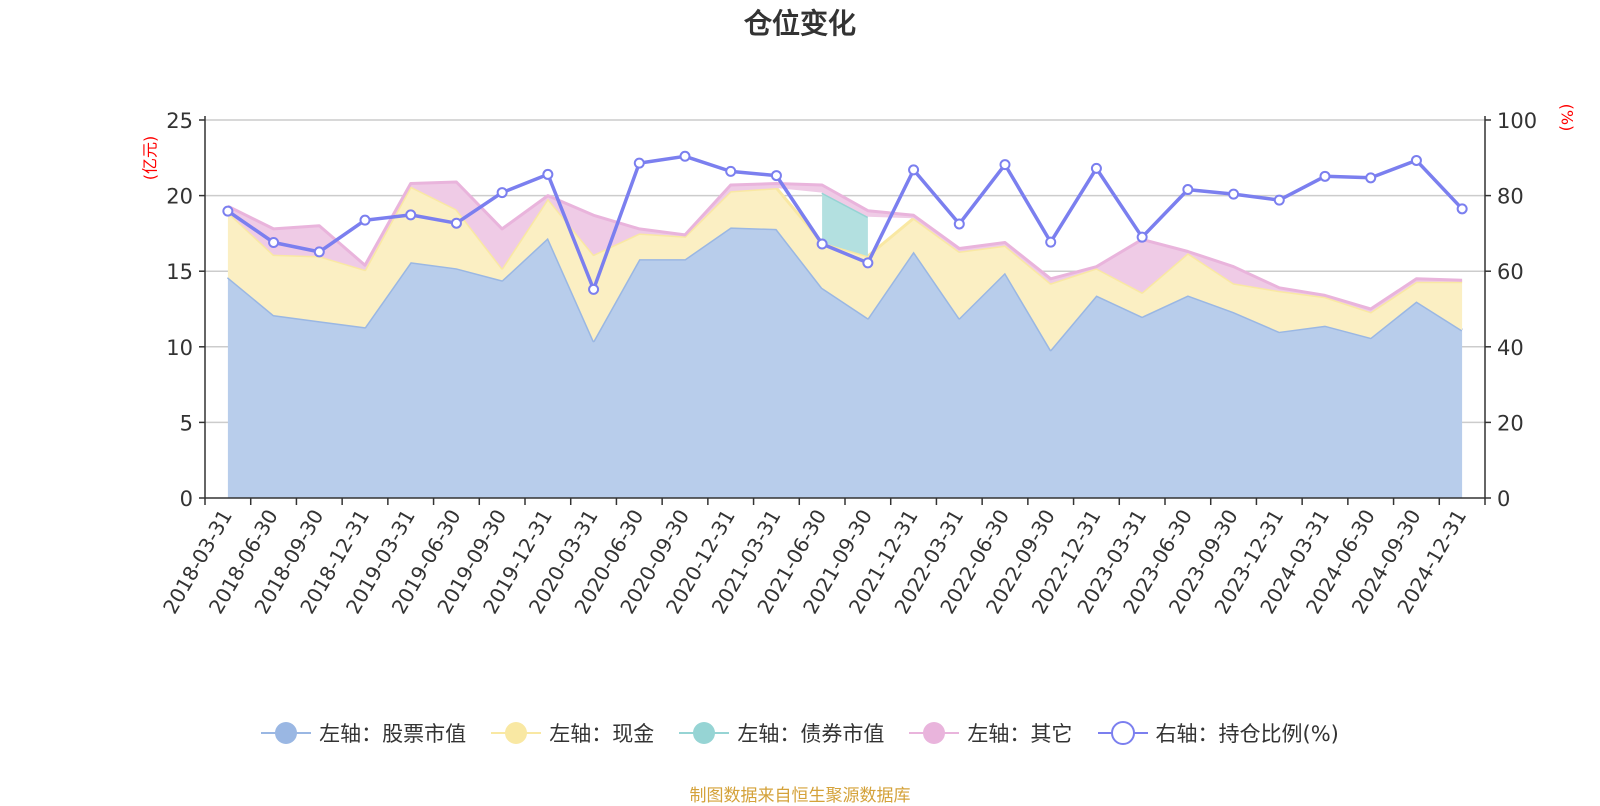 The width and height of the screenshot is (1600, 806). I want to click on legend-label: 左轴：其它, so click(1020, 734).